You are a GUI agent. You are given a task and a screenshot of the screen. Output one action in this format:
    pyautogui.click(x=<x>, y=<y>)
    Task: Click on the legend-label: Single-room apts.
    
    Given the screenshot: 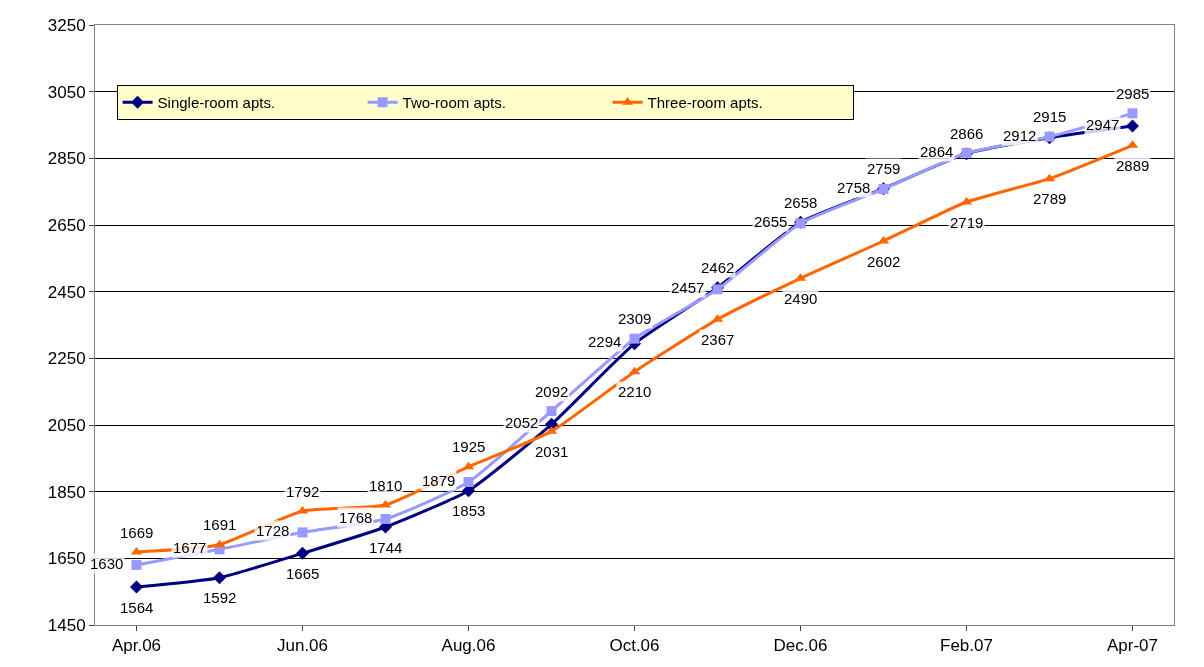 What is the action you would take?
    pyautogui.click(x=216, y=103)
    